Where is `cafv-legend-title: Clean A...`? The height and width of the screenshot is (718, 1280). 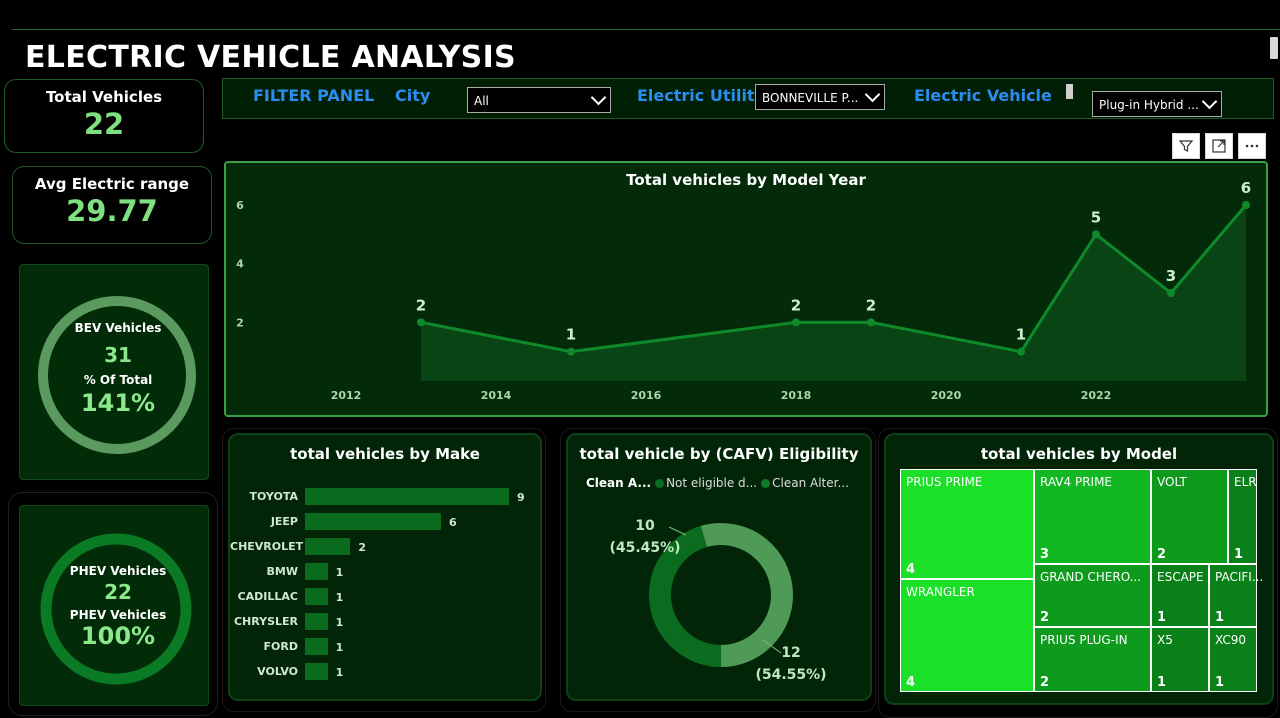 cafv-legend-title: Clean A... is located at coordinates (619, 483).